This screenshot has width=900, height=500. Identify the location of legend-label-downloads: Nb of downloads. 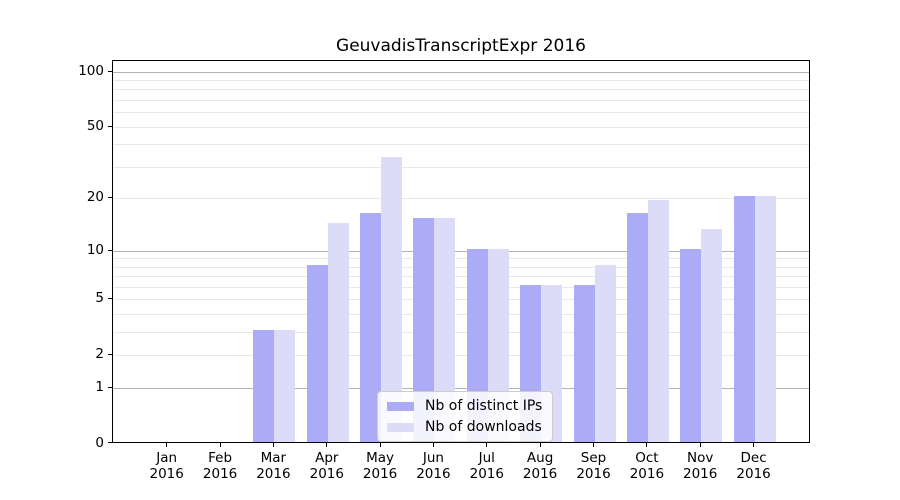
(483, 427).